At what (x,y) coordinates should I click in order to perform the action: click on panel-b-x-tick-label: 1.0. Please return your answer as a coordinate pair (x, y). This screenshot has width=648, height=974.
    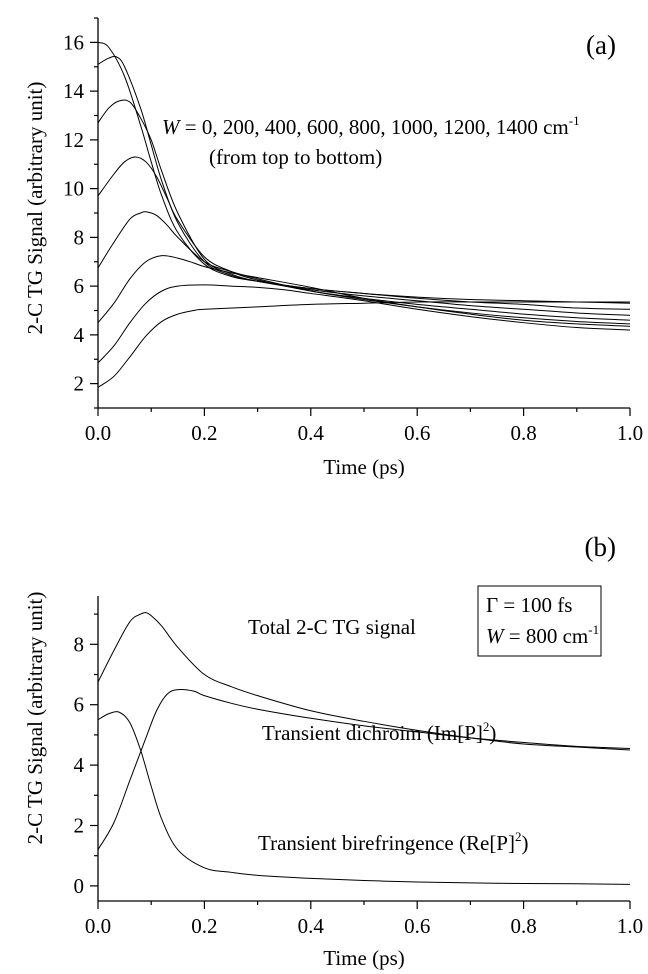
    Looking at the image, I should click on (630, 926).